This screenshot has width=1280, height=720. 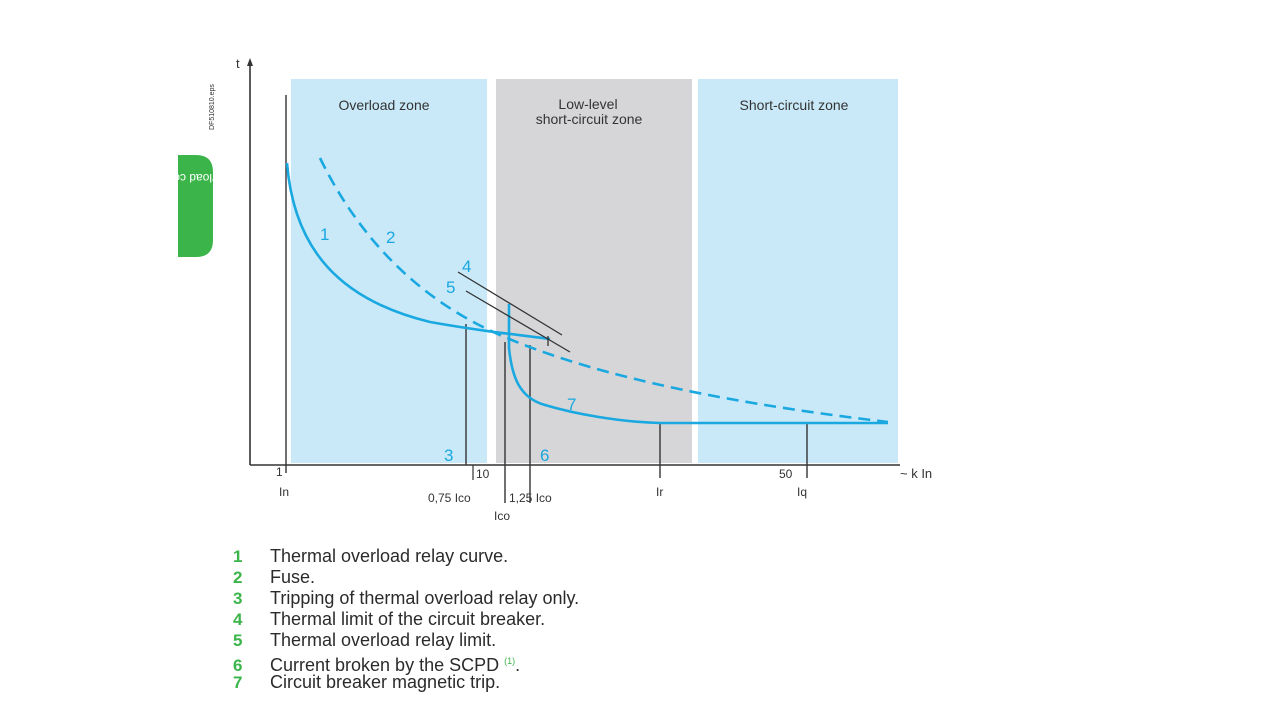 What do you see at coordinates (238, 665) in the screenshot?
I see `legend-number: 6` at bounding box center [238, 665].